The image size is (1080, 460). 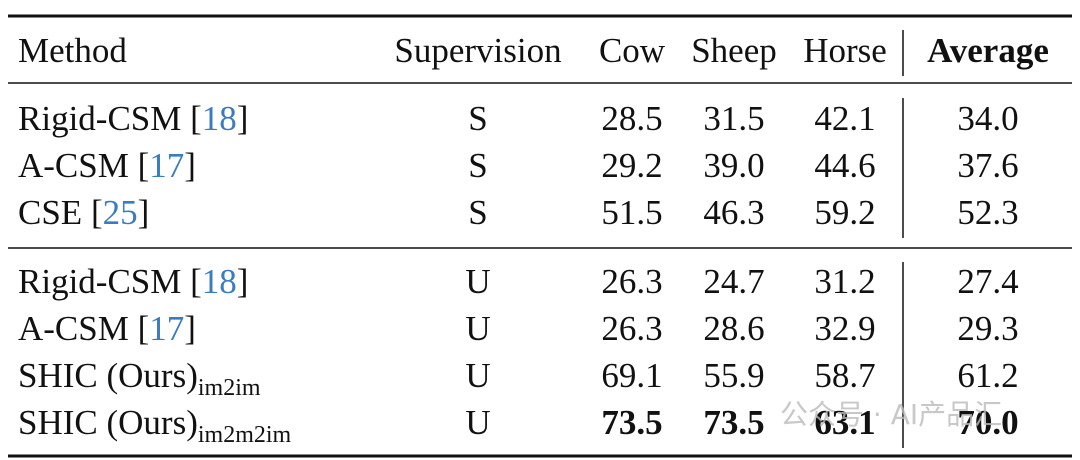 What do you see at coordinates (987, 118) in the screenshot?
I see `value-cell: 34.0` at bounding box center [987, 118].